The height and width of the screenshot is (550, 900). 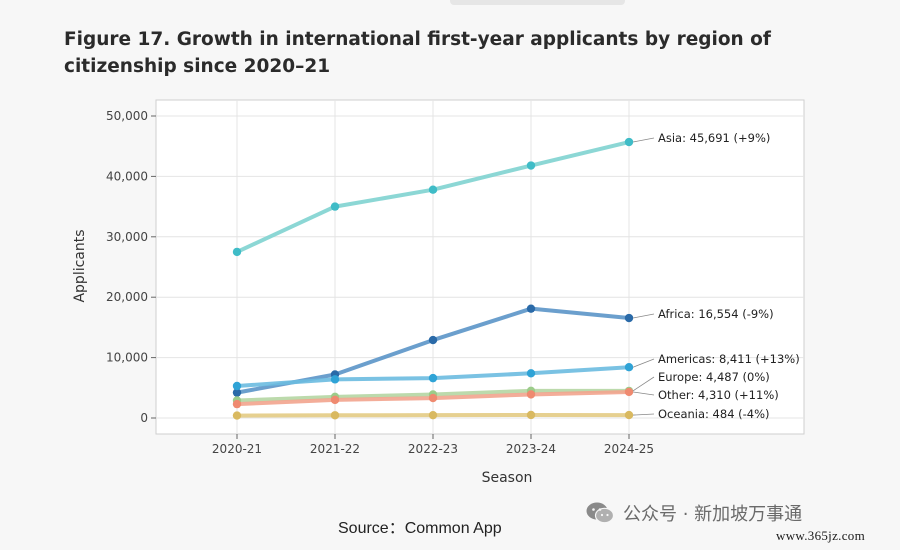 What do you see at coordinates (507, 478) in the screenshot?
I see `x-axis-label: Season` at bounding box center [507, 478].